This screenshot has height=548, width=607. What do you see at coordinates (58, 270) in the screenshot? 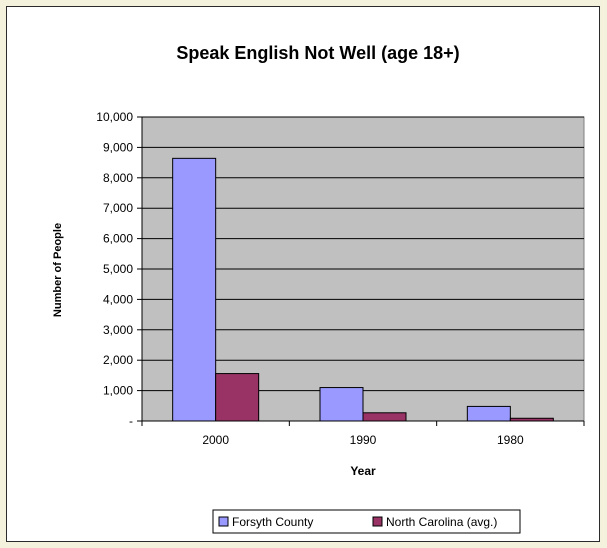
I see `y-axis-label: Number of People` at bounding box center [58, 270].